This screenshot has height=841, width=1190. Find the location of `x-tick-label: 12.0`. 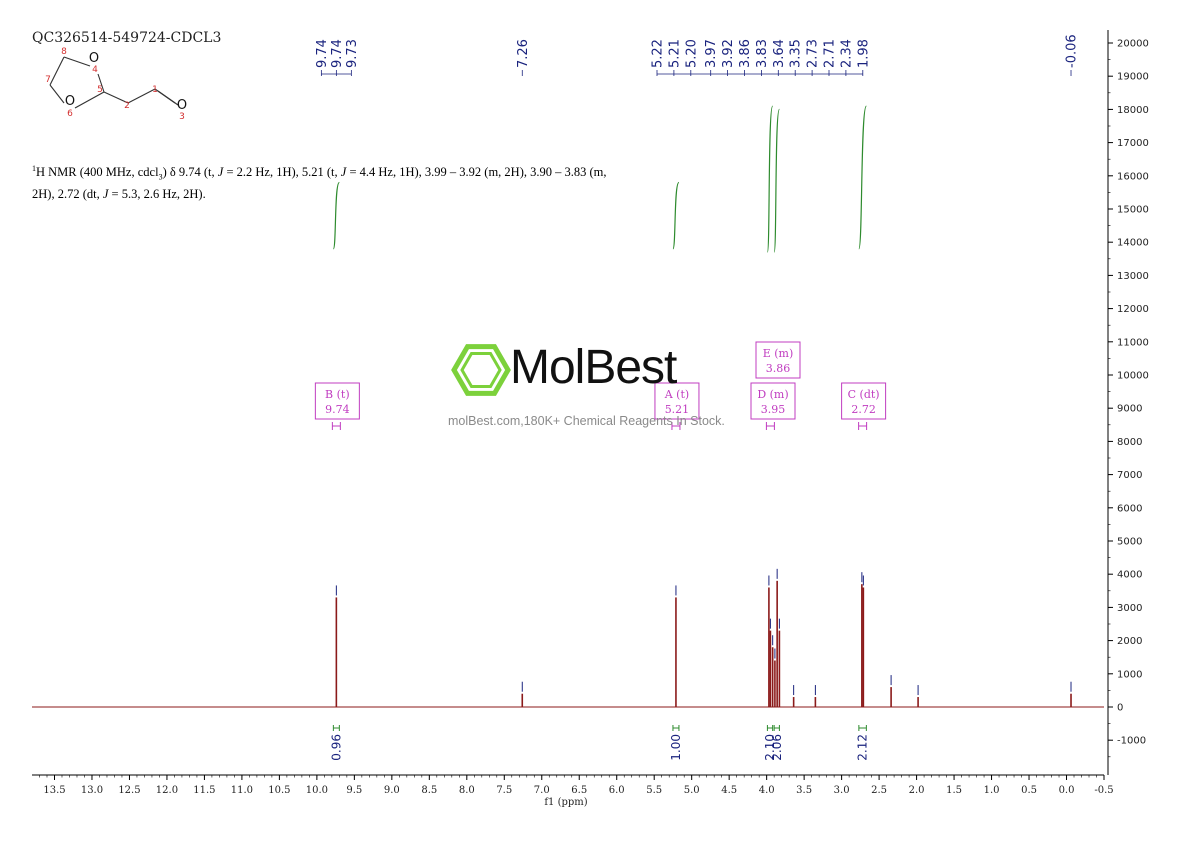

x-tick-label: 12.0 is located at coordinates (167, 790).